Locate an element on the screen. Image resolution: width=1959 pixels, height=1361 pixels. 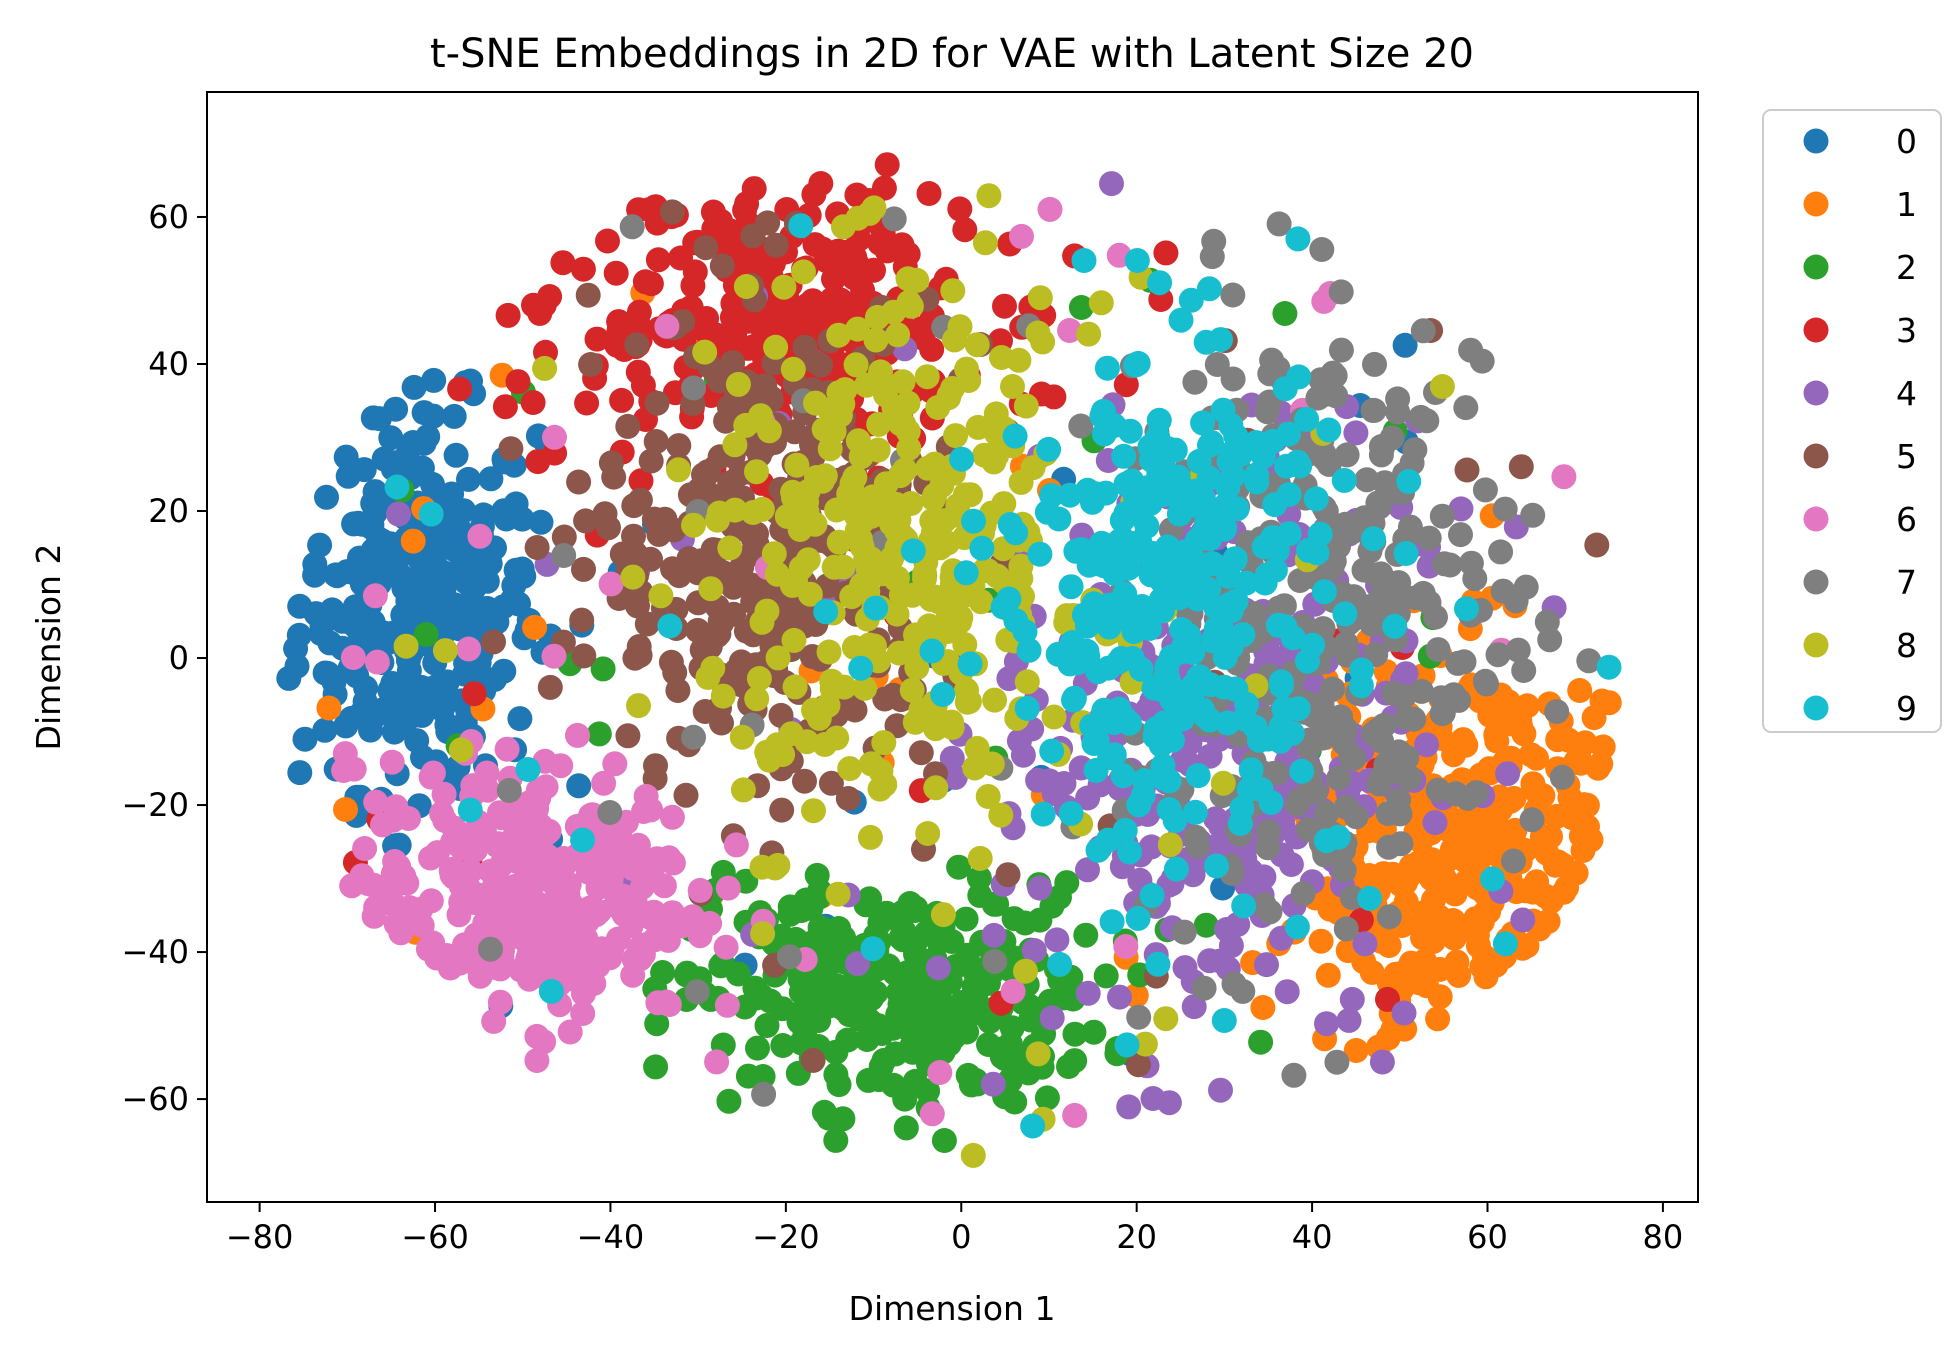
y-tick-label: −40 is located at coordinates (155, 952).